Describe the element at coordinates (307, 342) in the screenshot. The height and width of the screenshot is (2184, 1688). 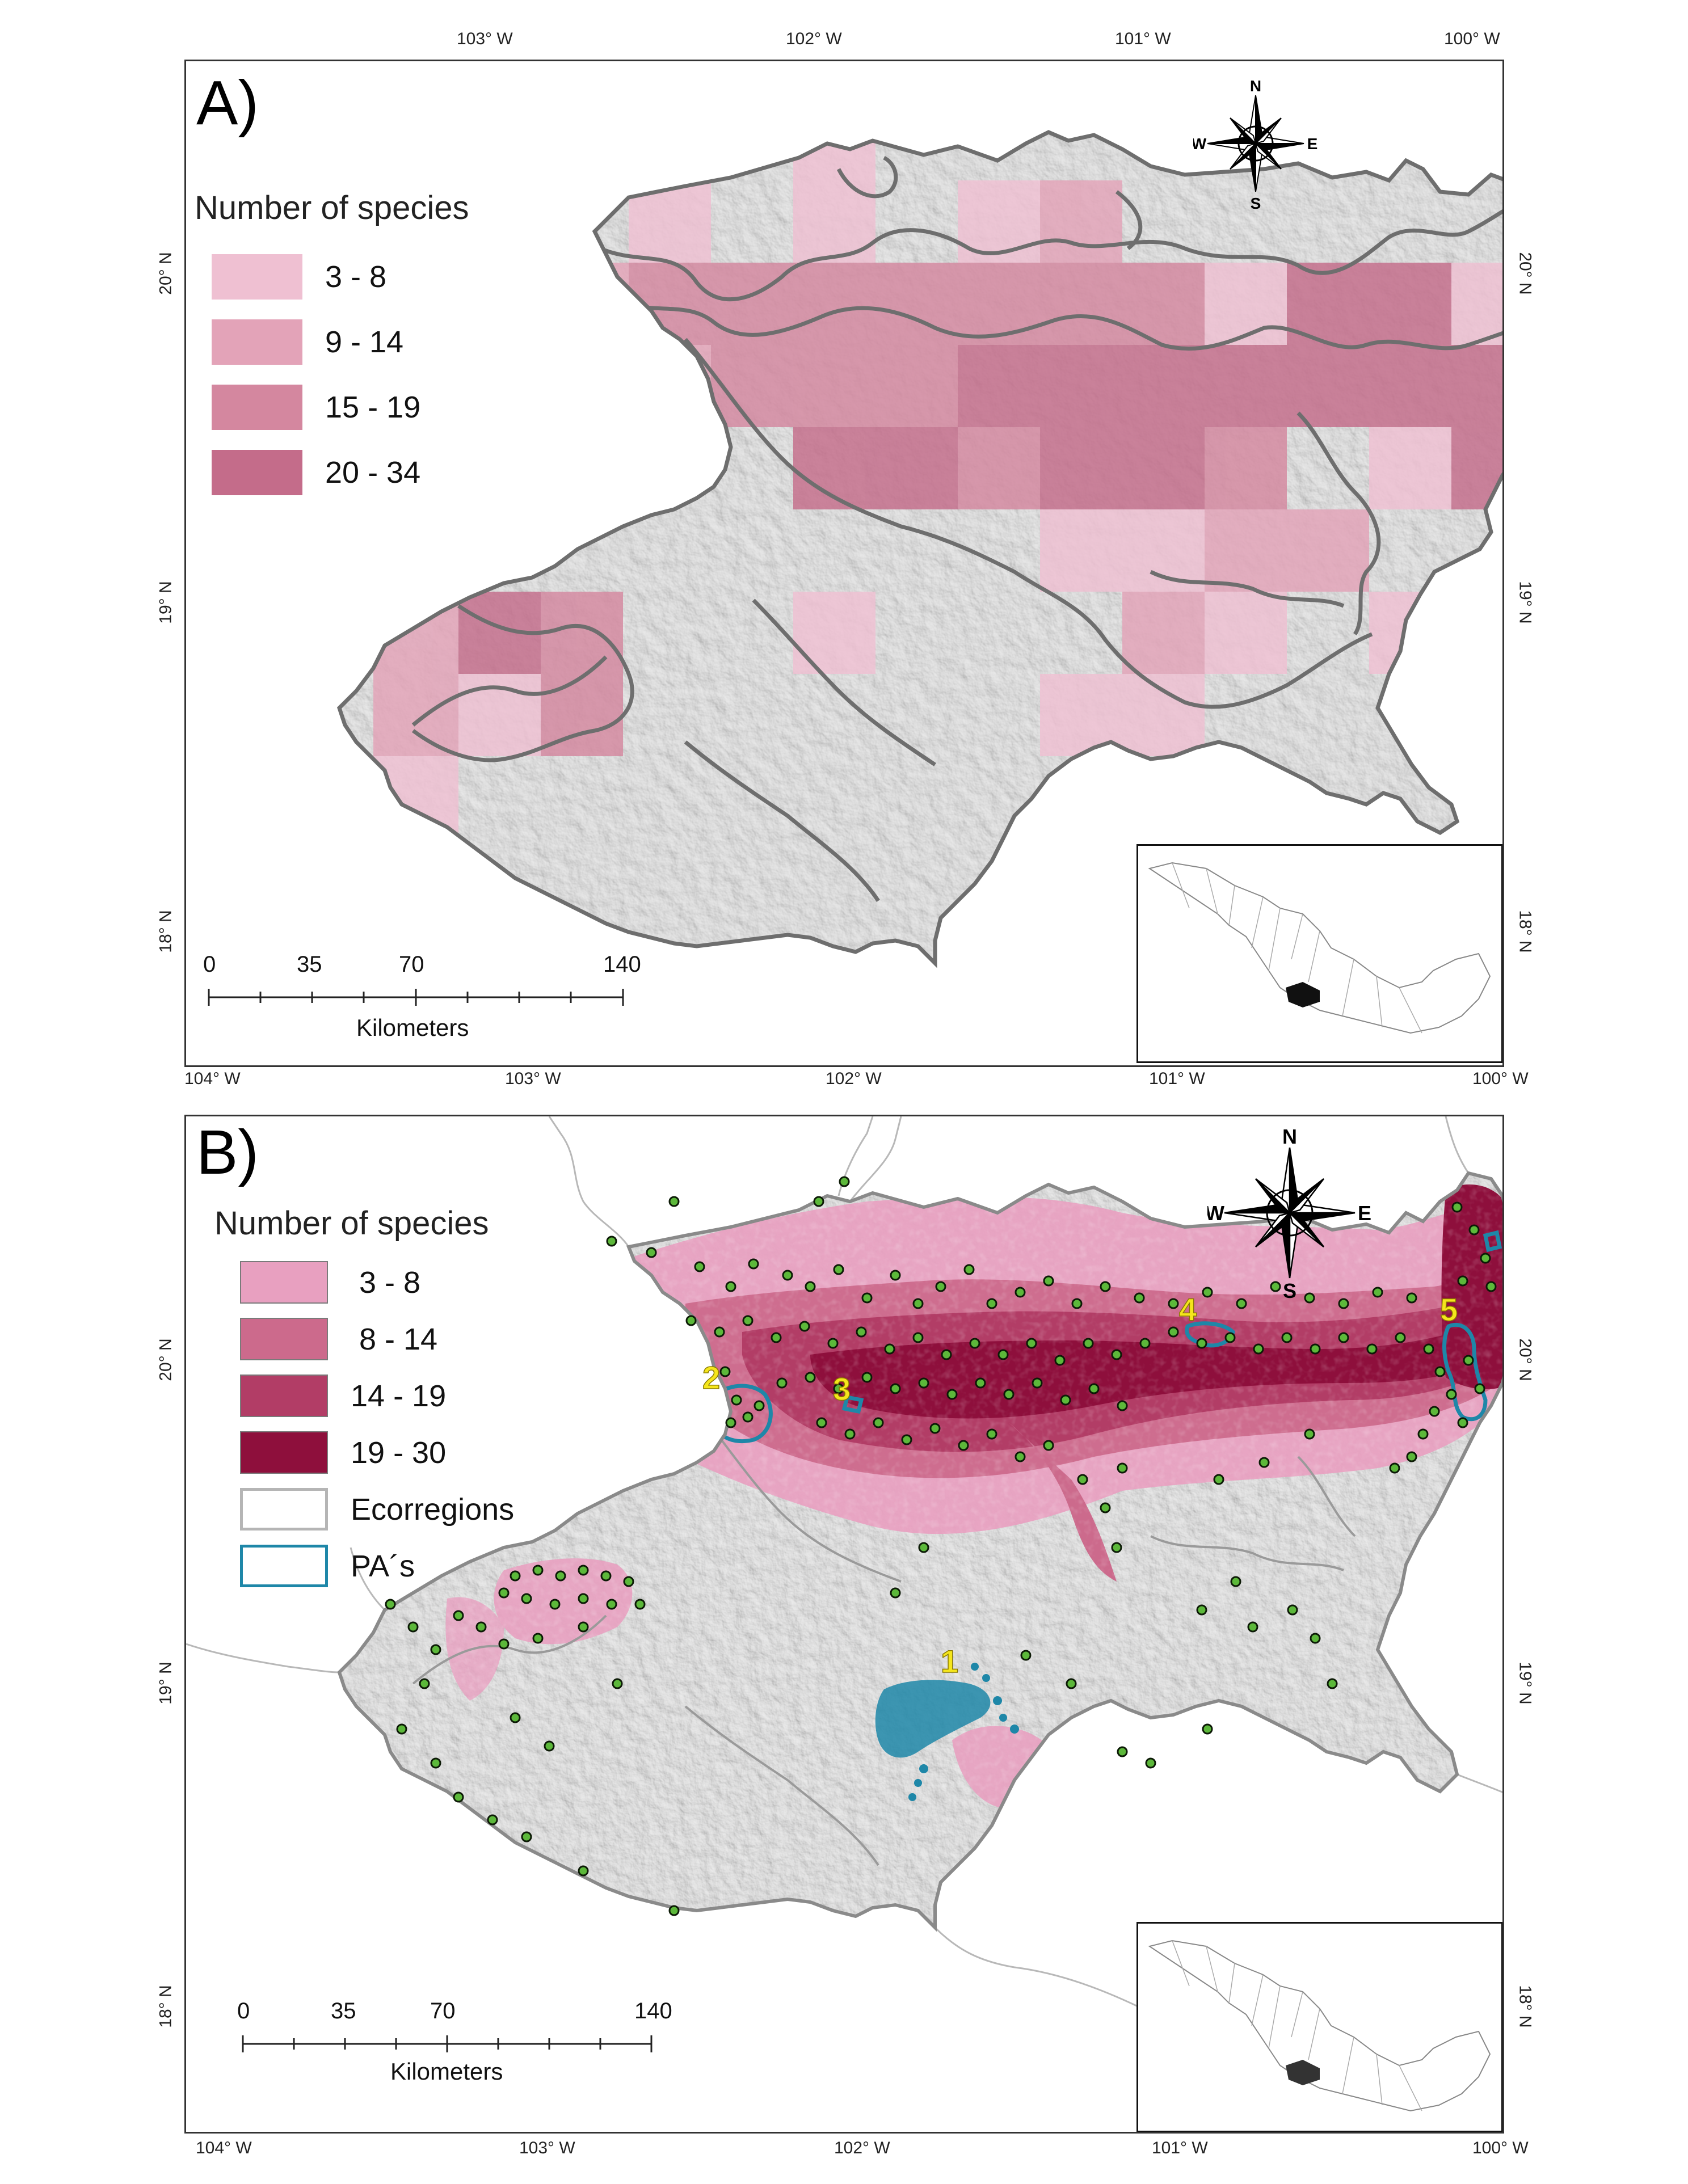
I see `legend-item-a-2: 9 - 14` at that location.